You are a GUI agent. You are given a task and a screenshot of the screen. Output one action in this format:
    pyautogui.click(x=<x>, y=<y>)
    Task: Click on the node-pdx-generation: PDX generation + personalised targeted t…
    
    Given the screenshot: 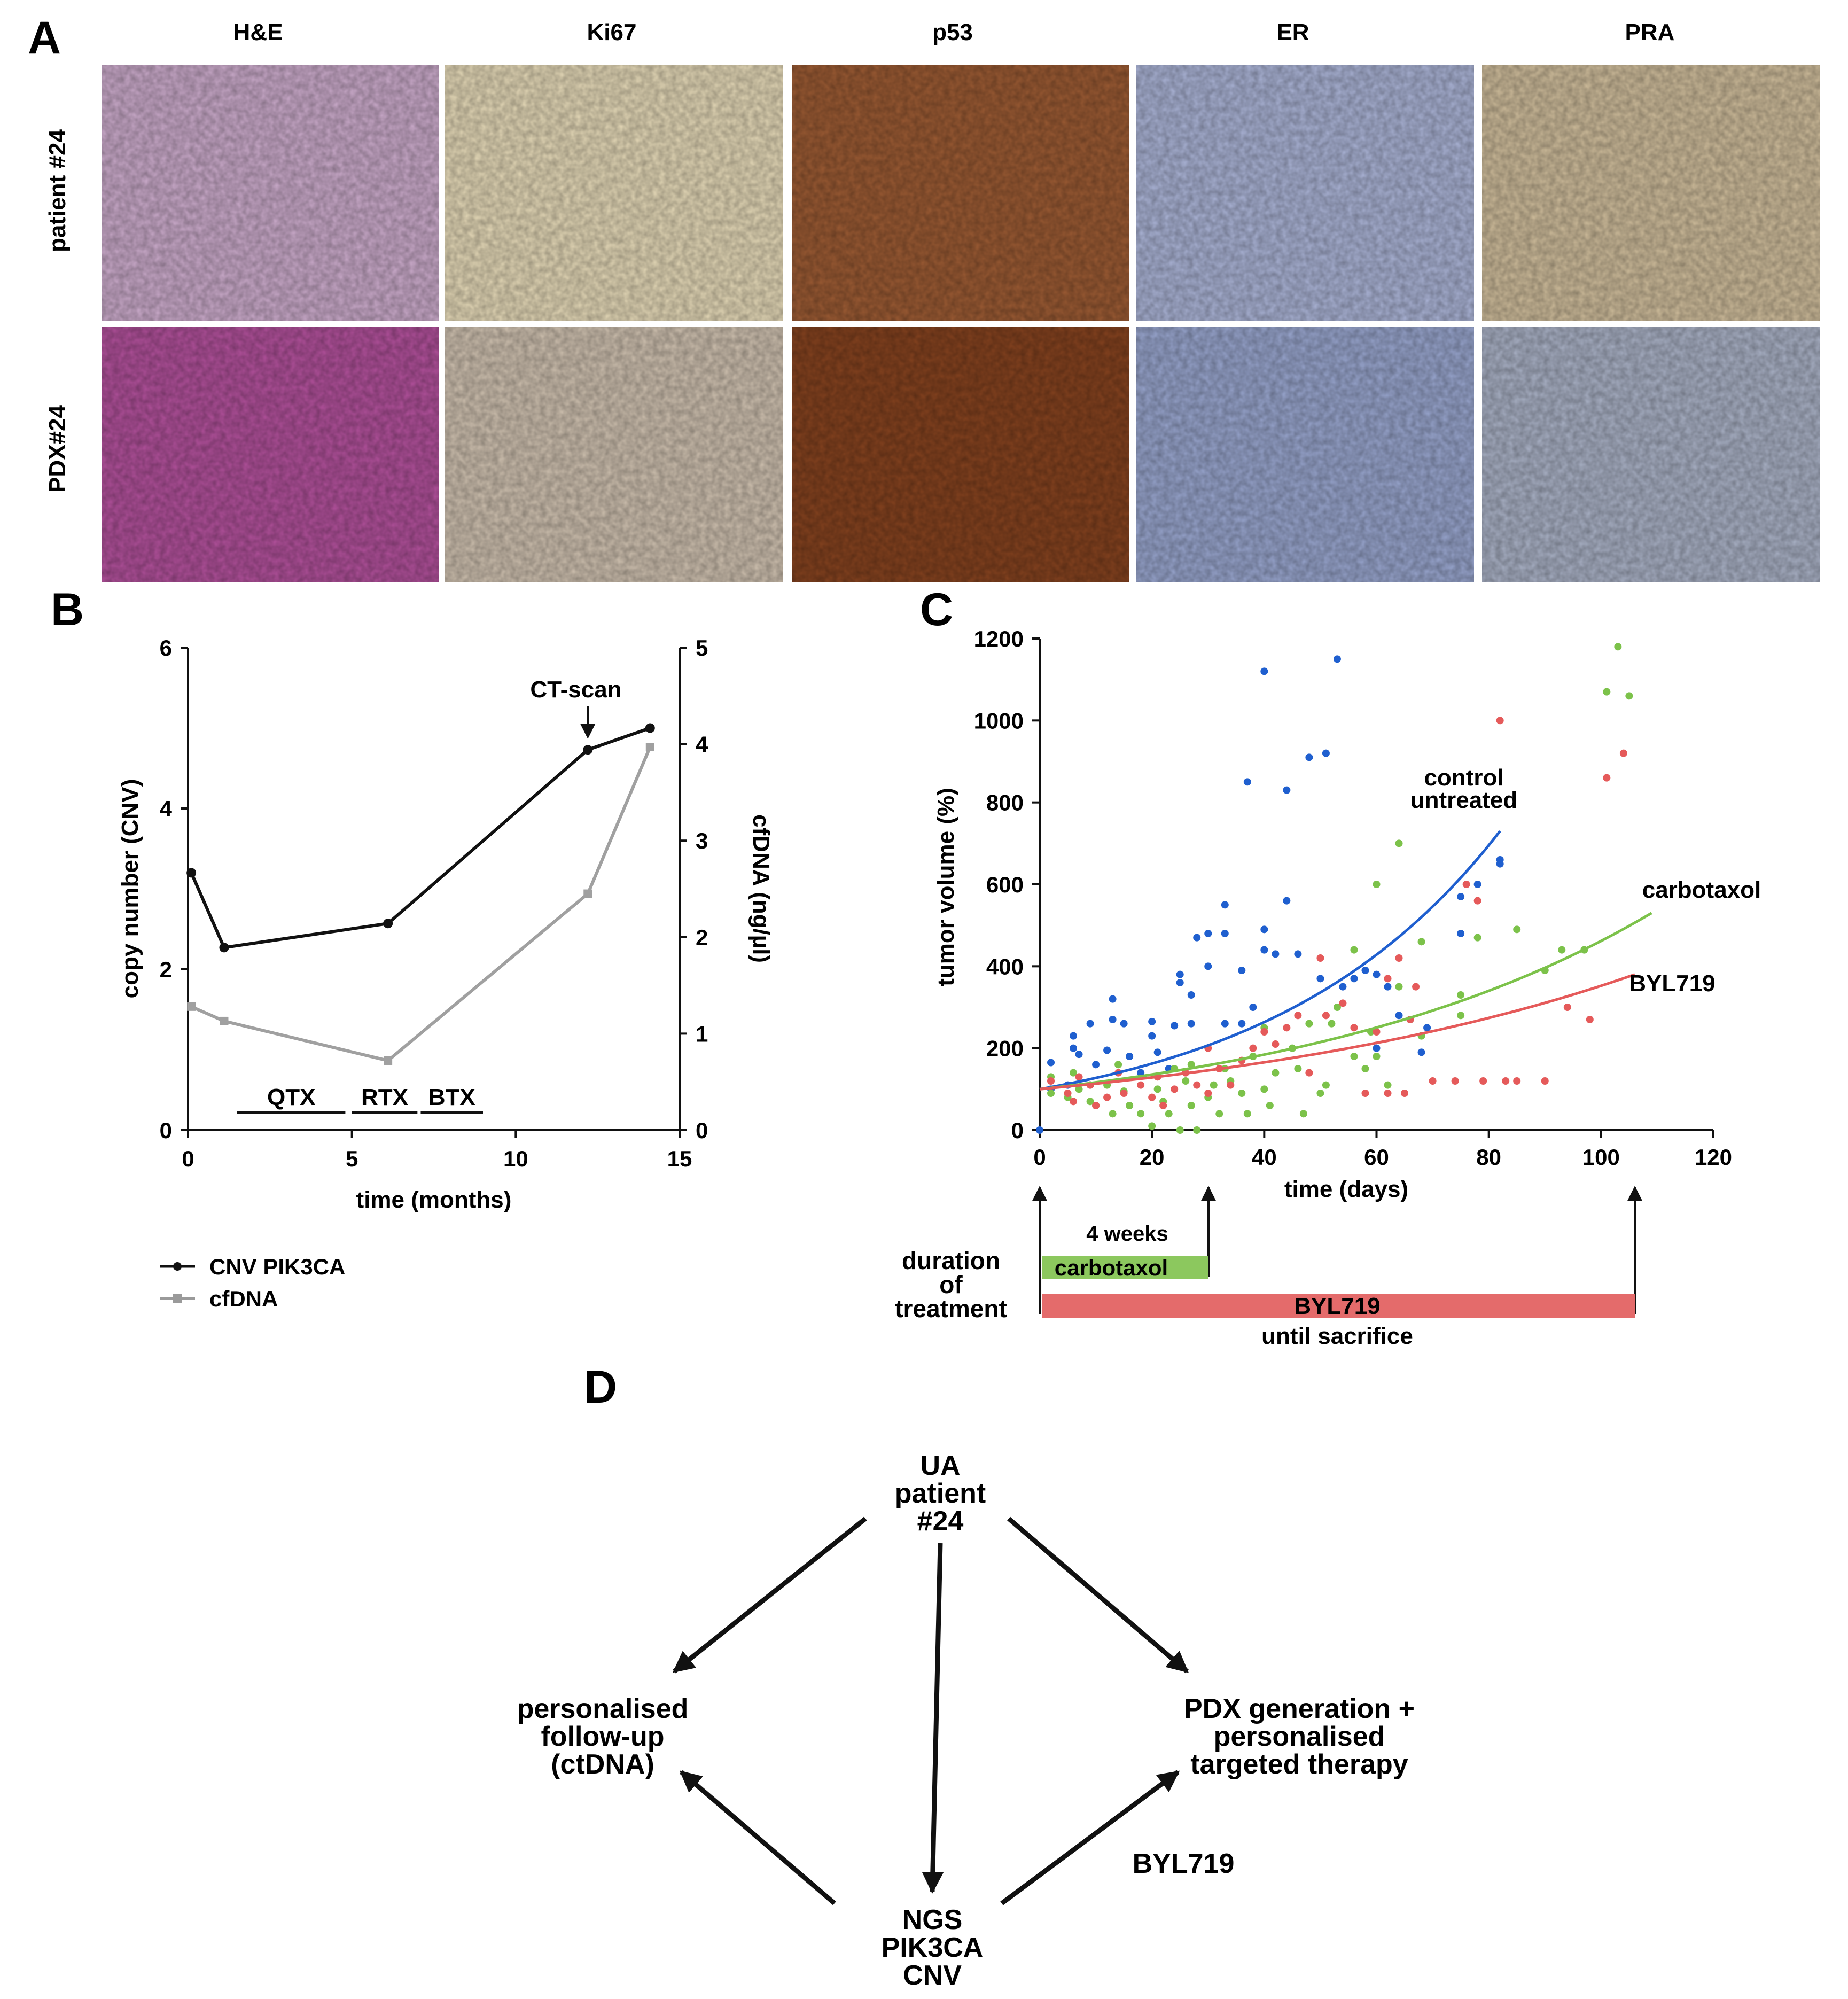 What is the action you would take?
    pyautogui.click(x=1299, y=1736)
    